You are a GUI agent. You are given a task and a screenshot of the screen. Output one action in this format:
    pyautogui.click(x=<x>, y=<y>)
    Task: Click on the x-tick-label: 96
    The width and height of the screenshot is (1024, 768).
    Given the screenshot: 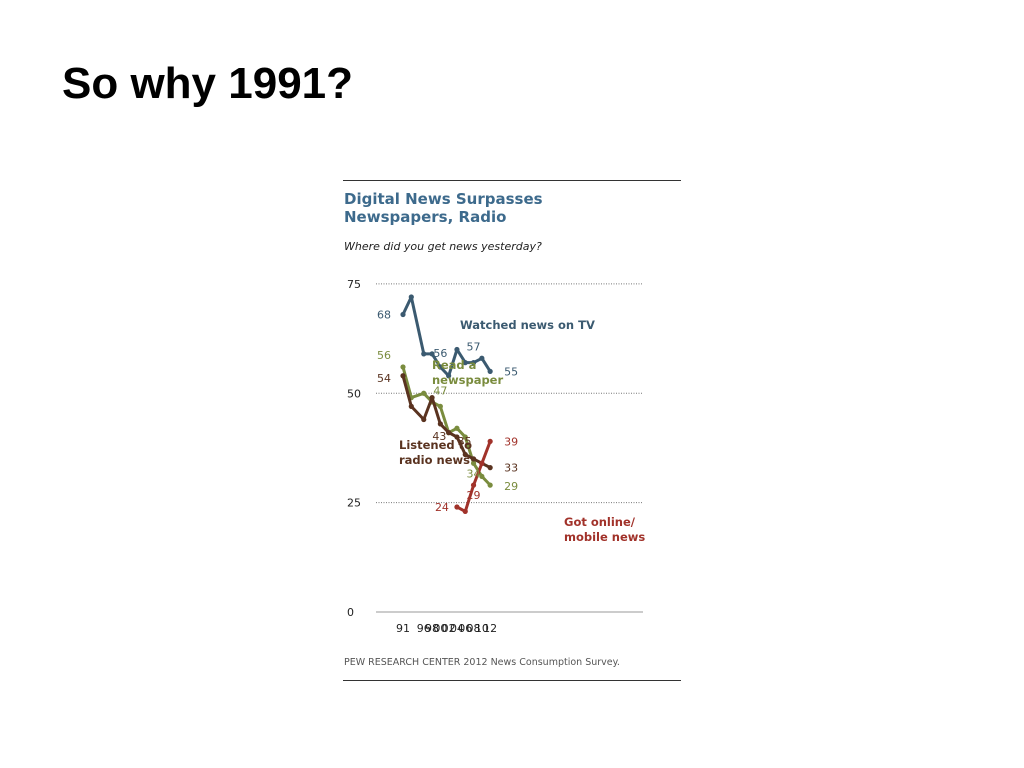 What is the action you would take?
    pyautogui.click(x=424, y=628)
    